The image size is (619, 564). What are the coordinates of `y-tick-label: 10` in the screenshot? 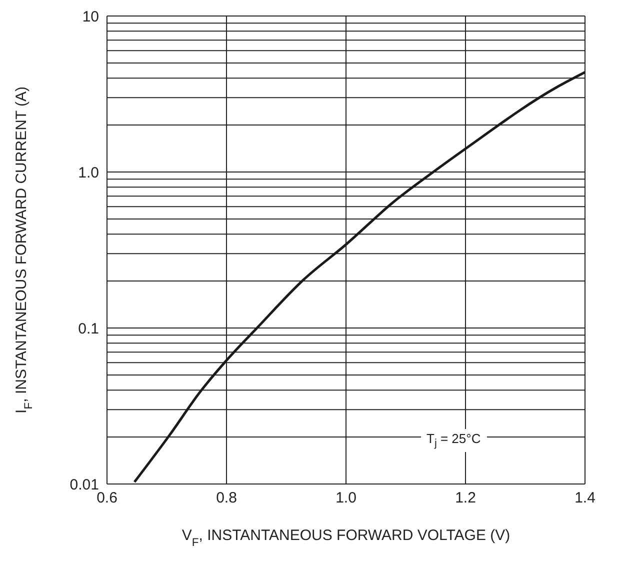 It's located at (90, 17).